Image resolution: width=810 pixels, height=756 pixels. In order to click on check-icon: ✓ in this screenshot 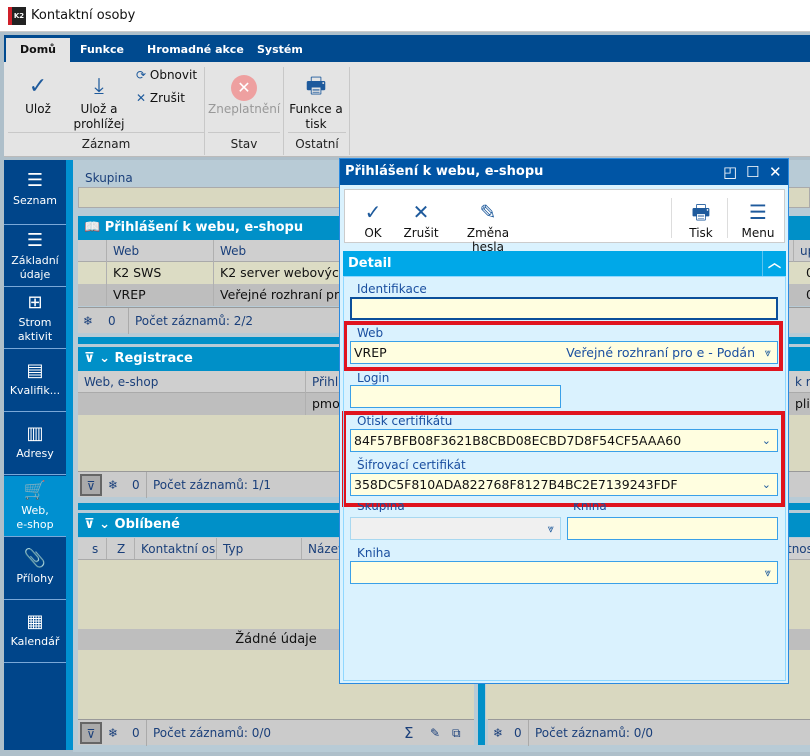, I will do `click(38, 86)`.